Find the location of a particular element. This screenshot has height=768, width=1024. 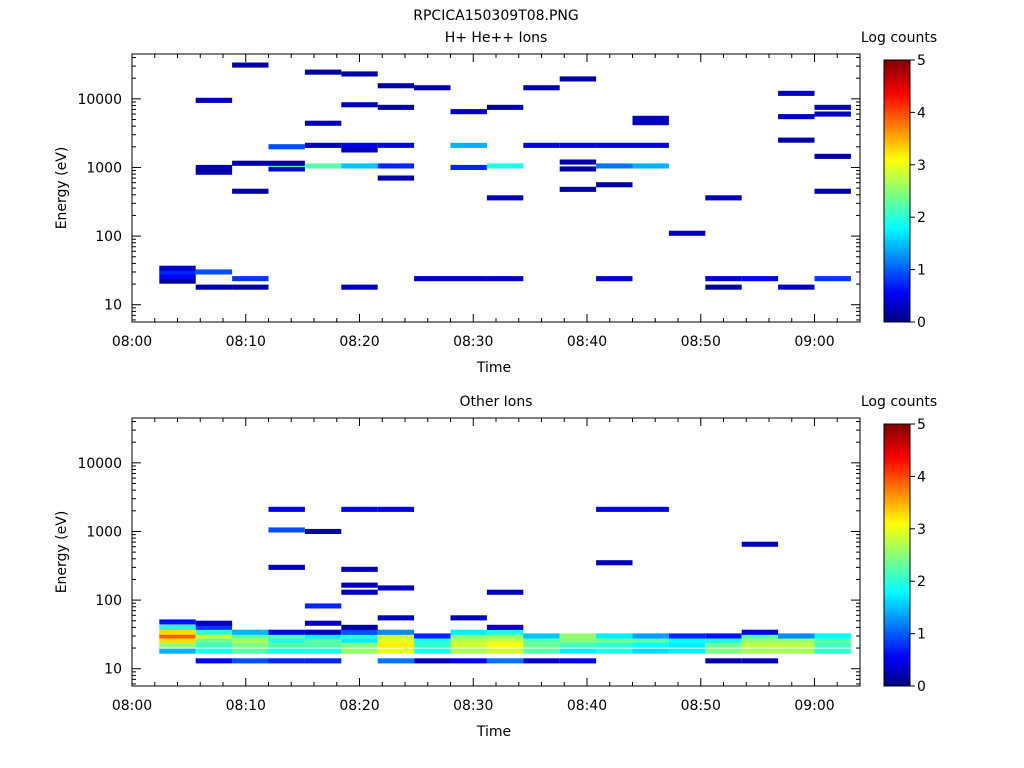

colorbar: 0 1 2 3 4 5 Log counts is located at coordinates (899, 544).